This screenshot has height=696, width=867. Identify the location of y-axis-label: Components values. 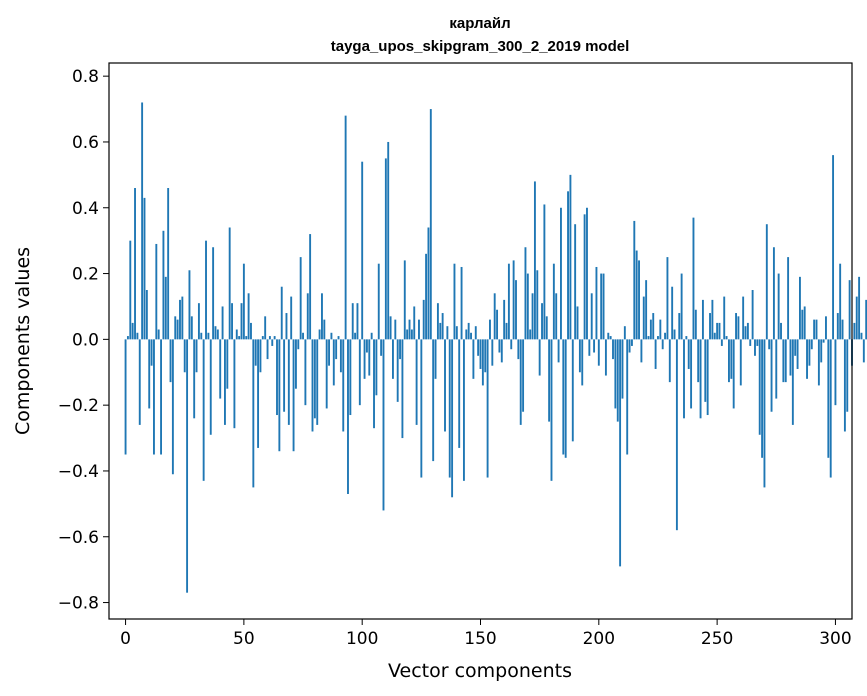
(23, 341).